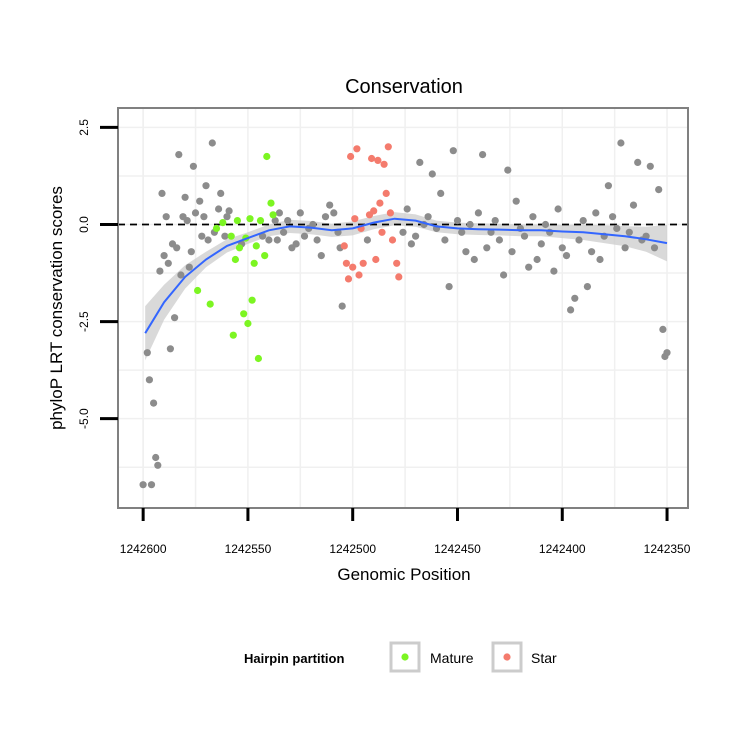 This screenshot has width=750, height=750. I want to click on y-tick-label: -2.5, so click(84, 321).